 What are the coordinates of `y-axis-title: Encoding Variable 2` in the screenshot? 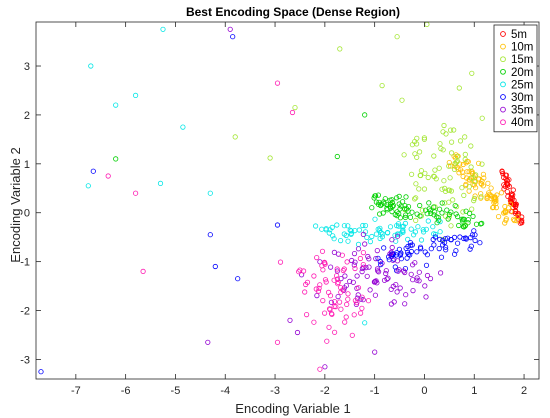 It's located at (15, 204).